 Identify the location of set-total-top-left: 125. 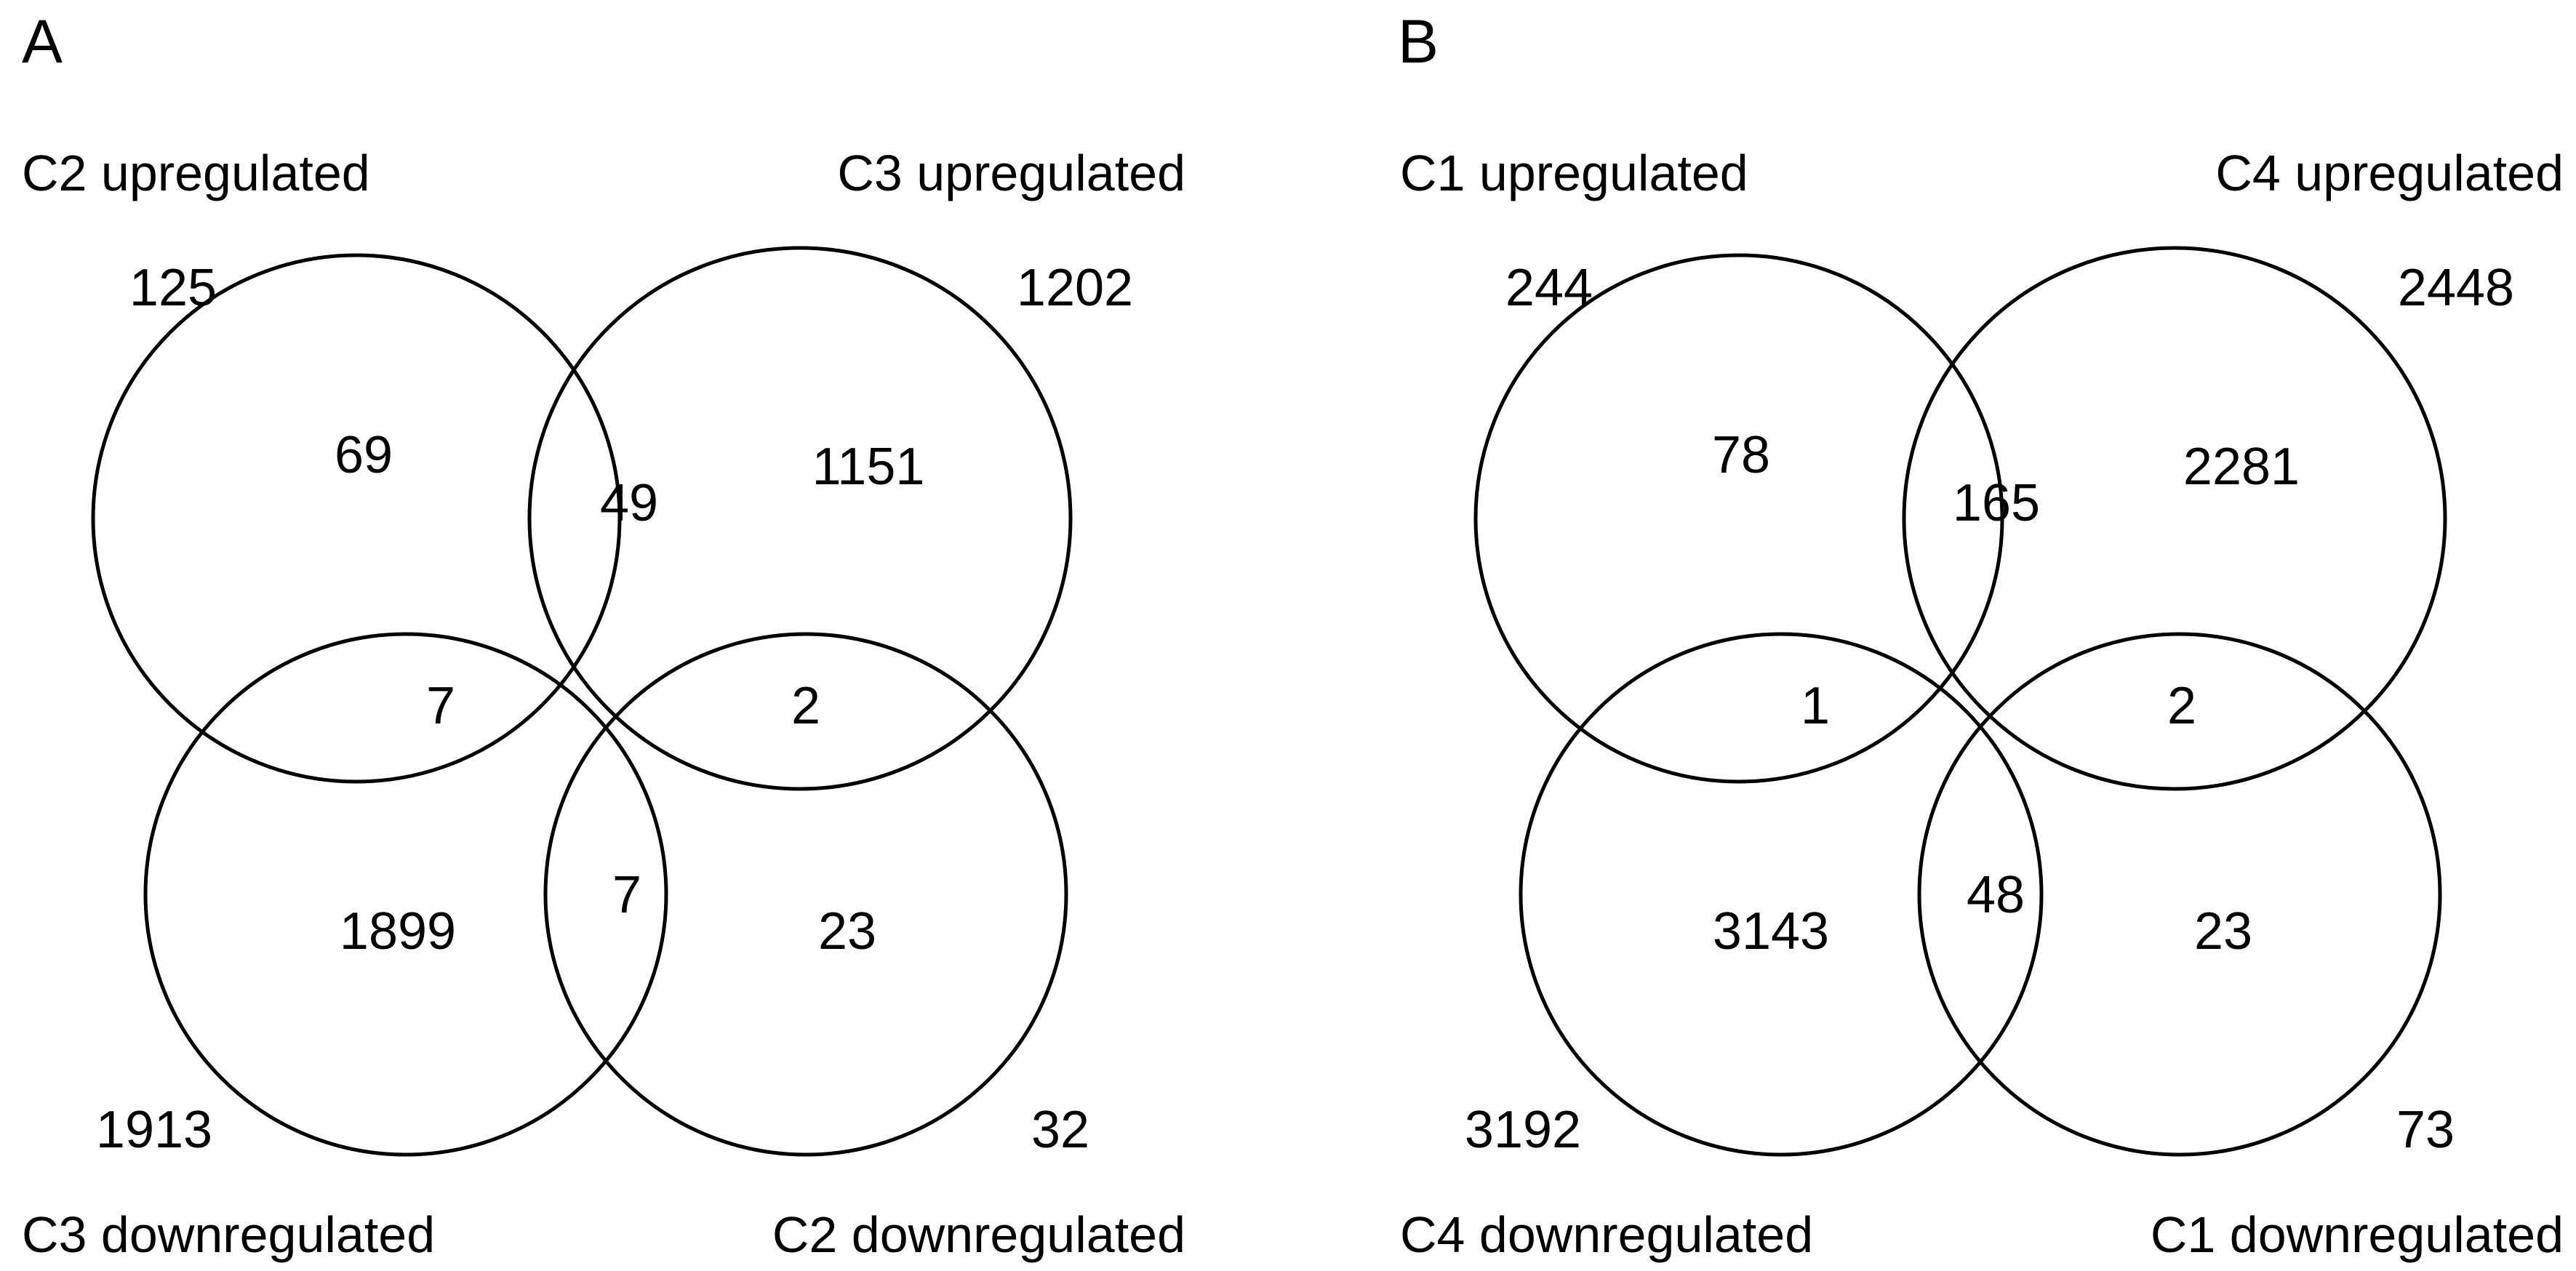
(173, 288).